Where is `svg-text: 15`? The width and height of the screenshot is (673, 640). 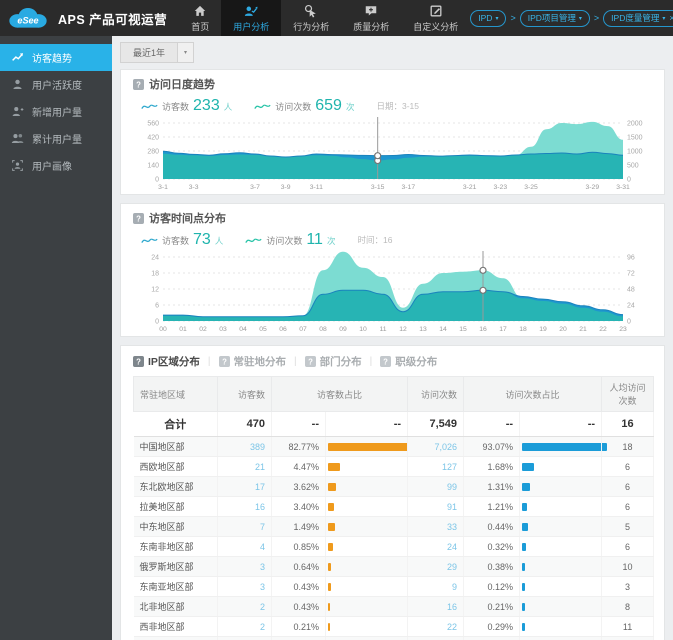
svg-text: 15 is located at coordinates (463, 329).